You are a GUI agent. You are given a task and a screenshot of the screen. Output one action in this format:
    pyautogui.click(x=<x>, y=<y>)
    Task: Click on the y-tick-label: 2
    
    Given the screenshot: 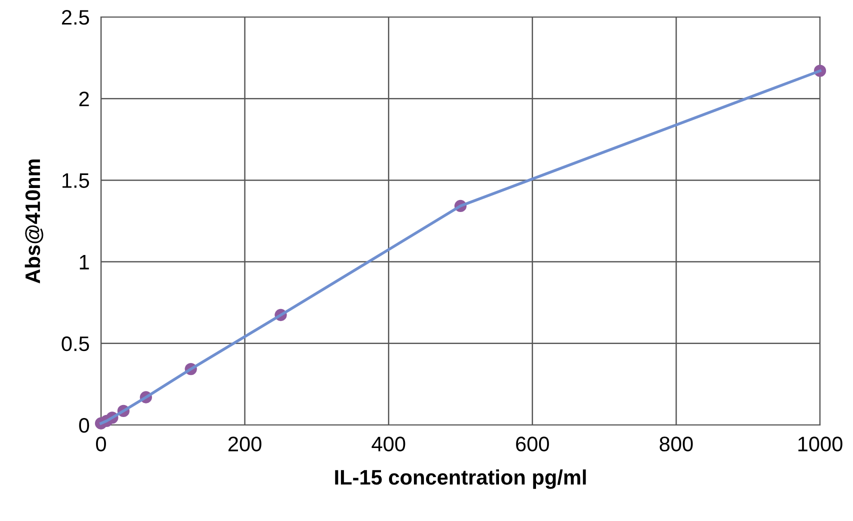 What is the action you would take?
    pyautogui.click(x=84, y=99)
    